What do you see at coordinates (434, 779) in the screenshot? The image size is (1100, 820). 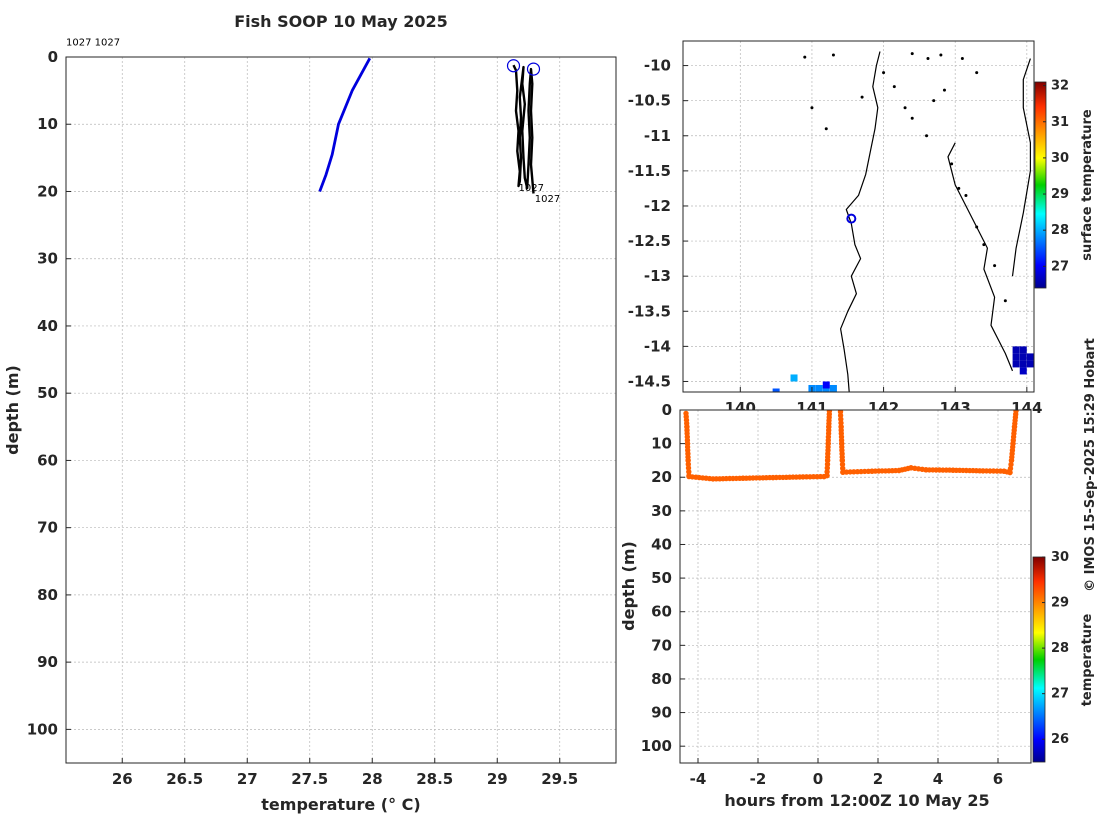 I see `profile-x-tick-label: 28.5` at bounding box center [434, 779].